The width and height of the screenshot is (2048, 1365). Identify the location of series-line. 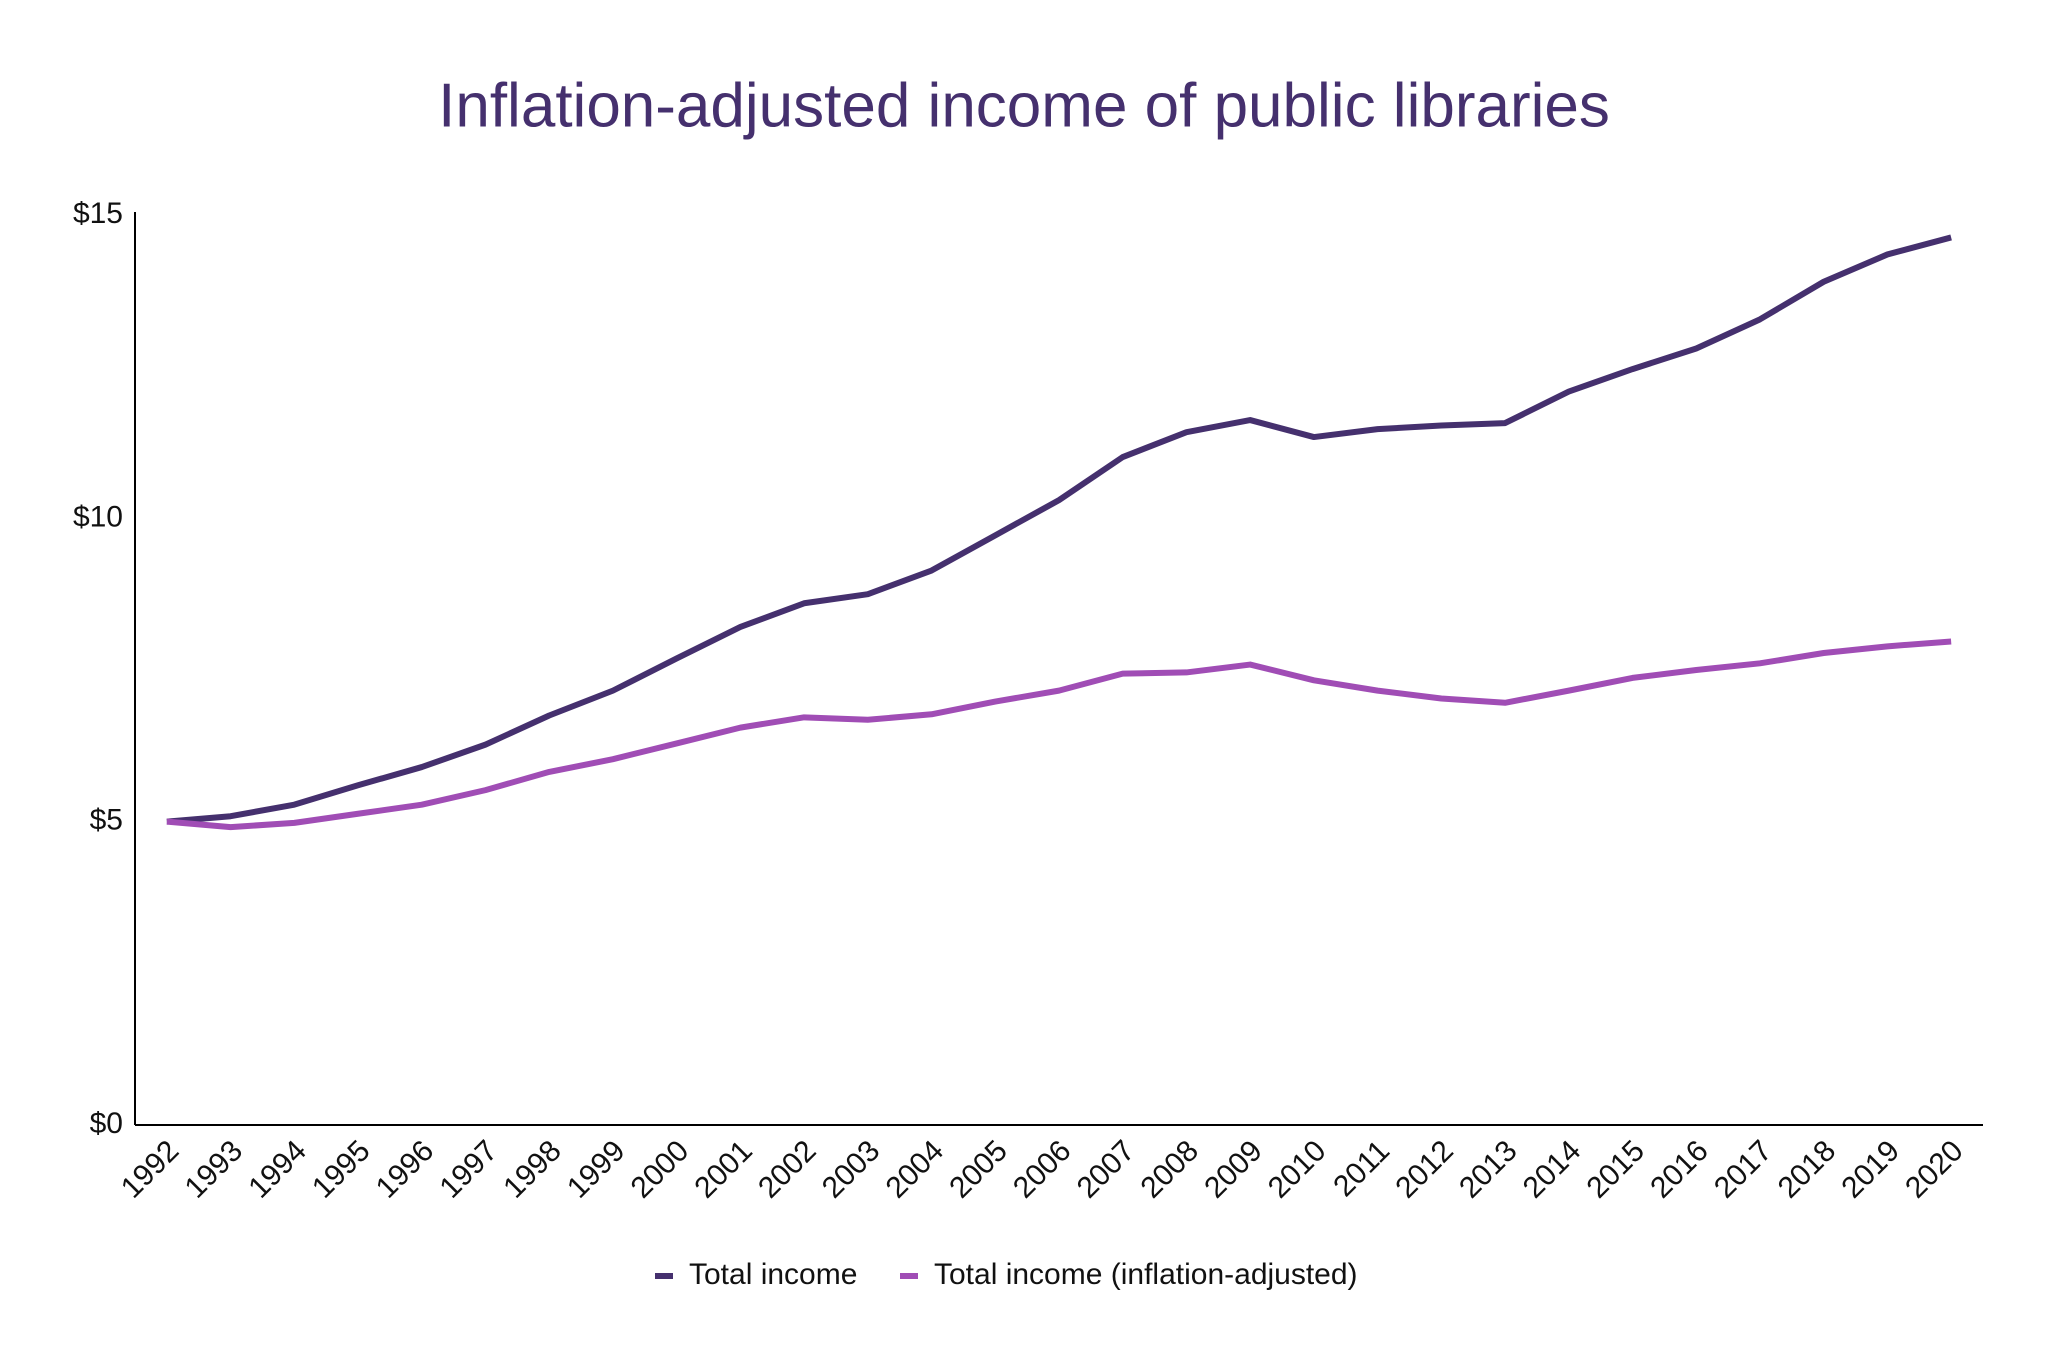
(1059, 734).